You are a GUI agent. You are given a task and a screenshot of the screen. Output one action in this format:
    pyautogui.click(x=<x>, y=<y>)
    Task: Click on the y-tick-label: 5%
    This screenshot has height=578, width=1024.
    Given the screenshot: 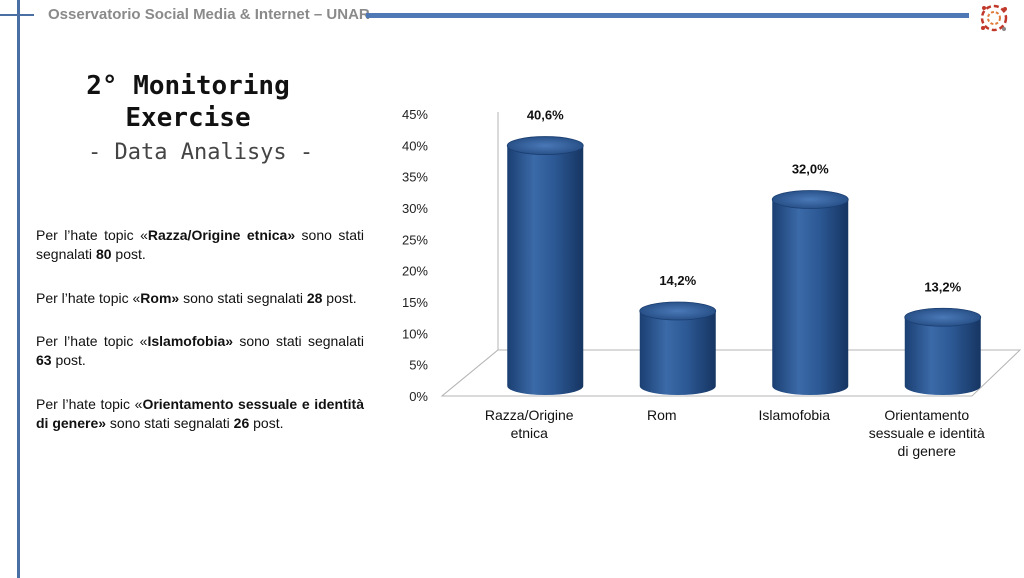 What is the action you would take?
    pyautogui.click(x=418, y=365)
    